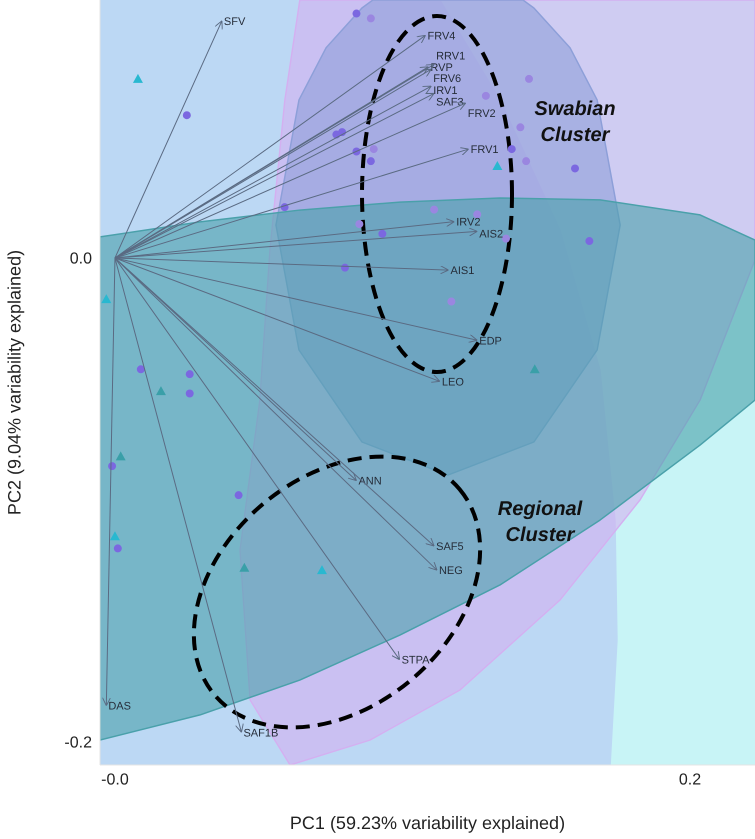  I want to click on series-label: SAF1B, so click(260, 733).